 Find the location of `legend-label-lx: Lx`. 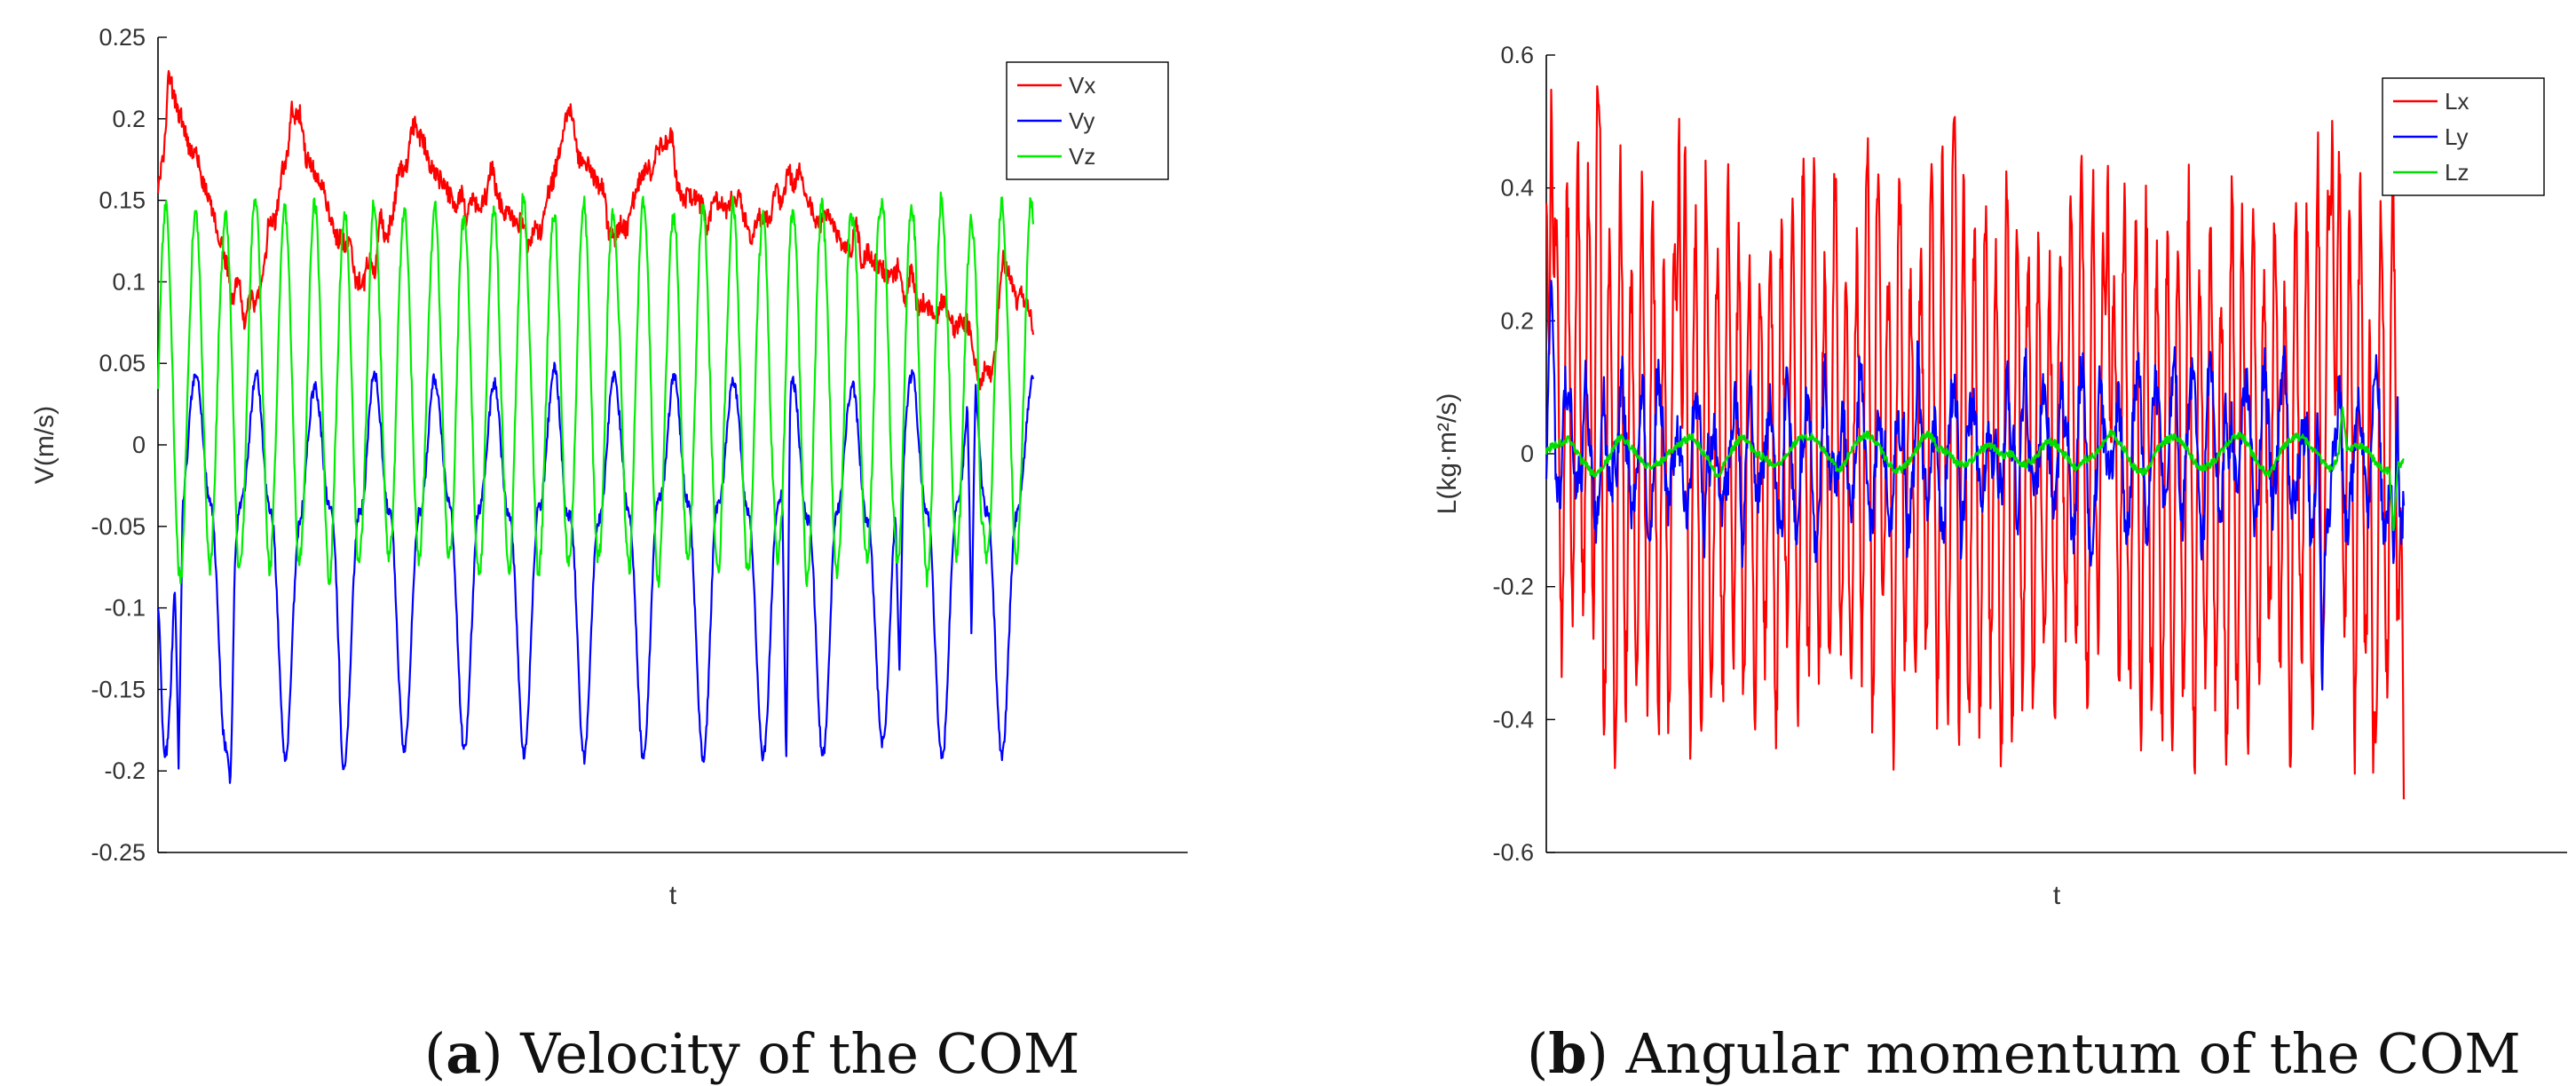

legend-label-lx: Lx is located at coordinates (2457, 101).